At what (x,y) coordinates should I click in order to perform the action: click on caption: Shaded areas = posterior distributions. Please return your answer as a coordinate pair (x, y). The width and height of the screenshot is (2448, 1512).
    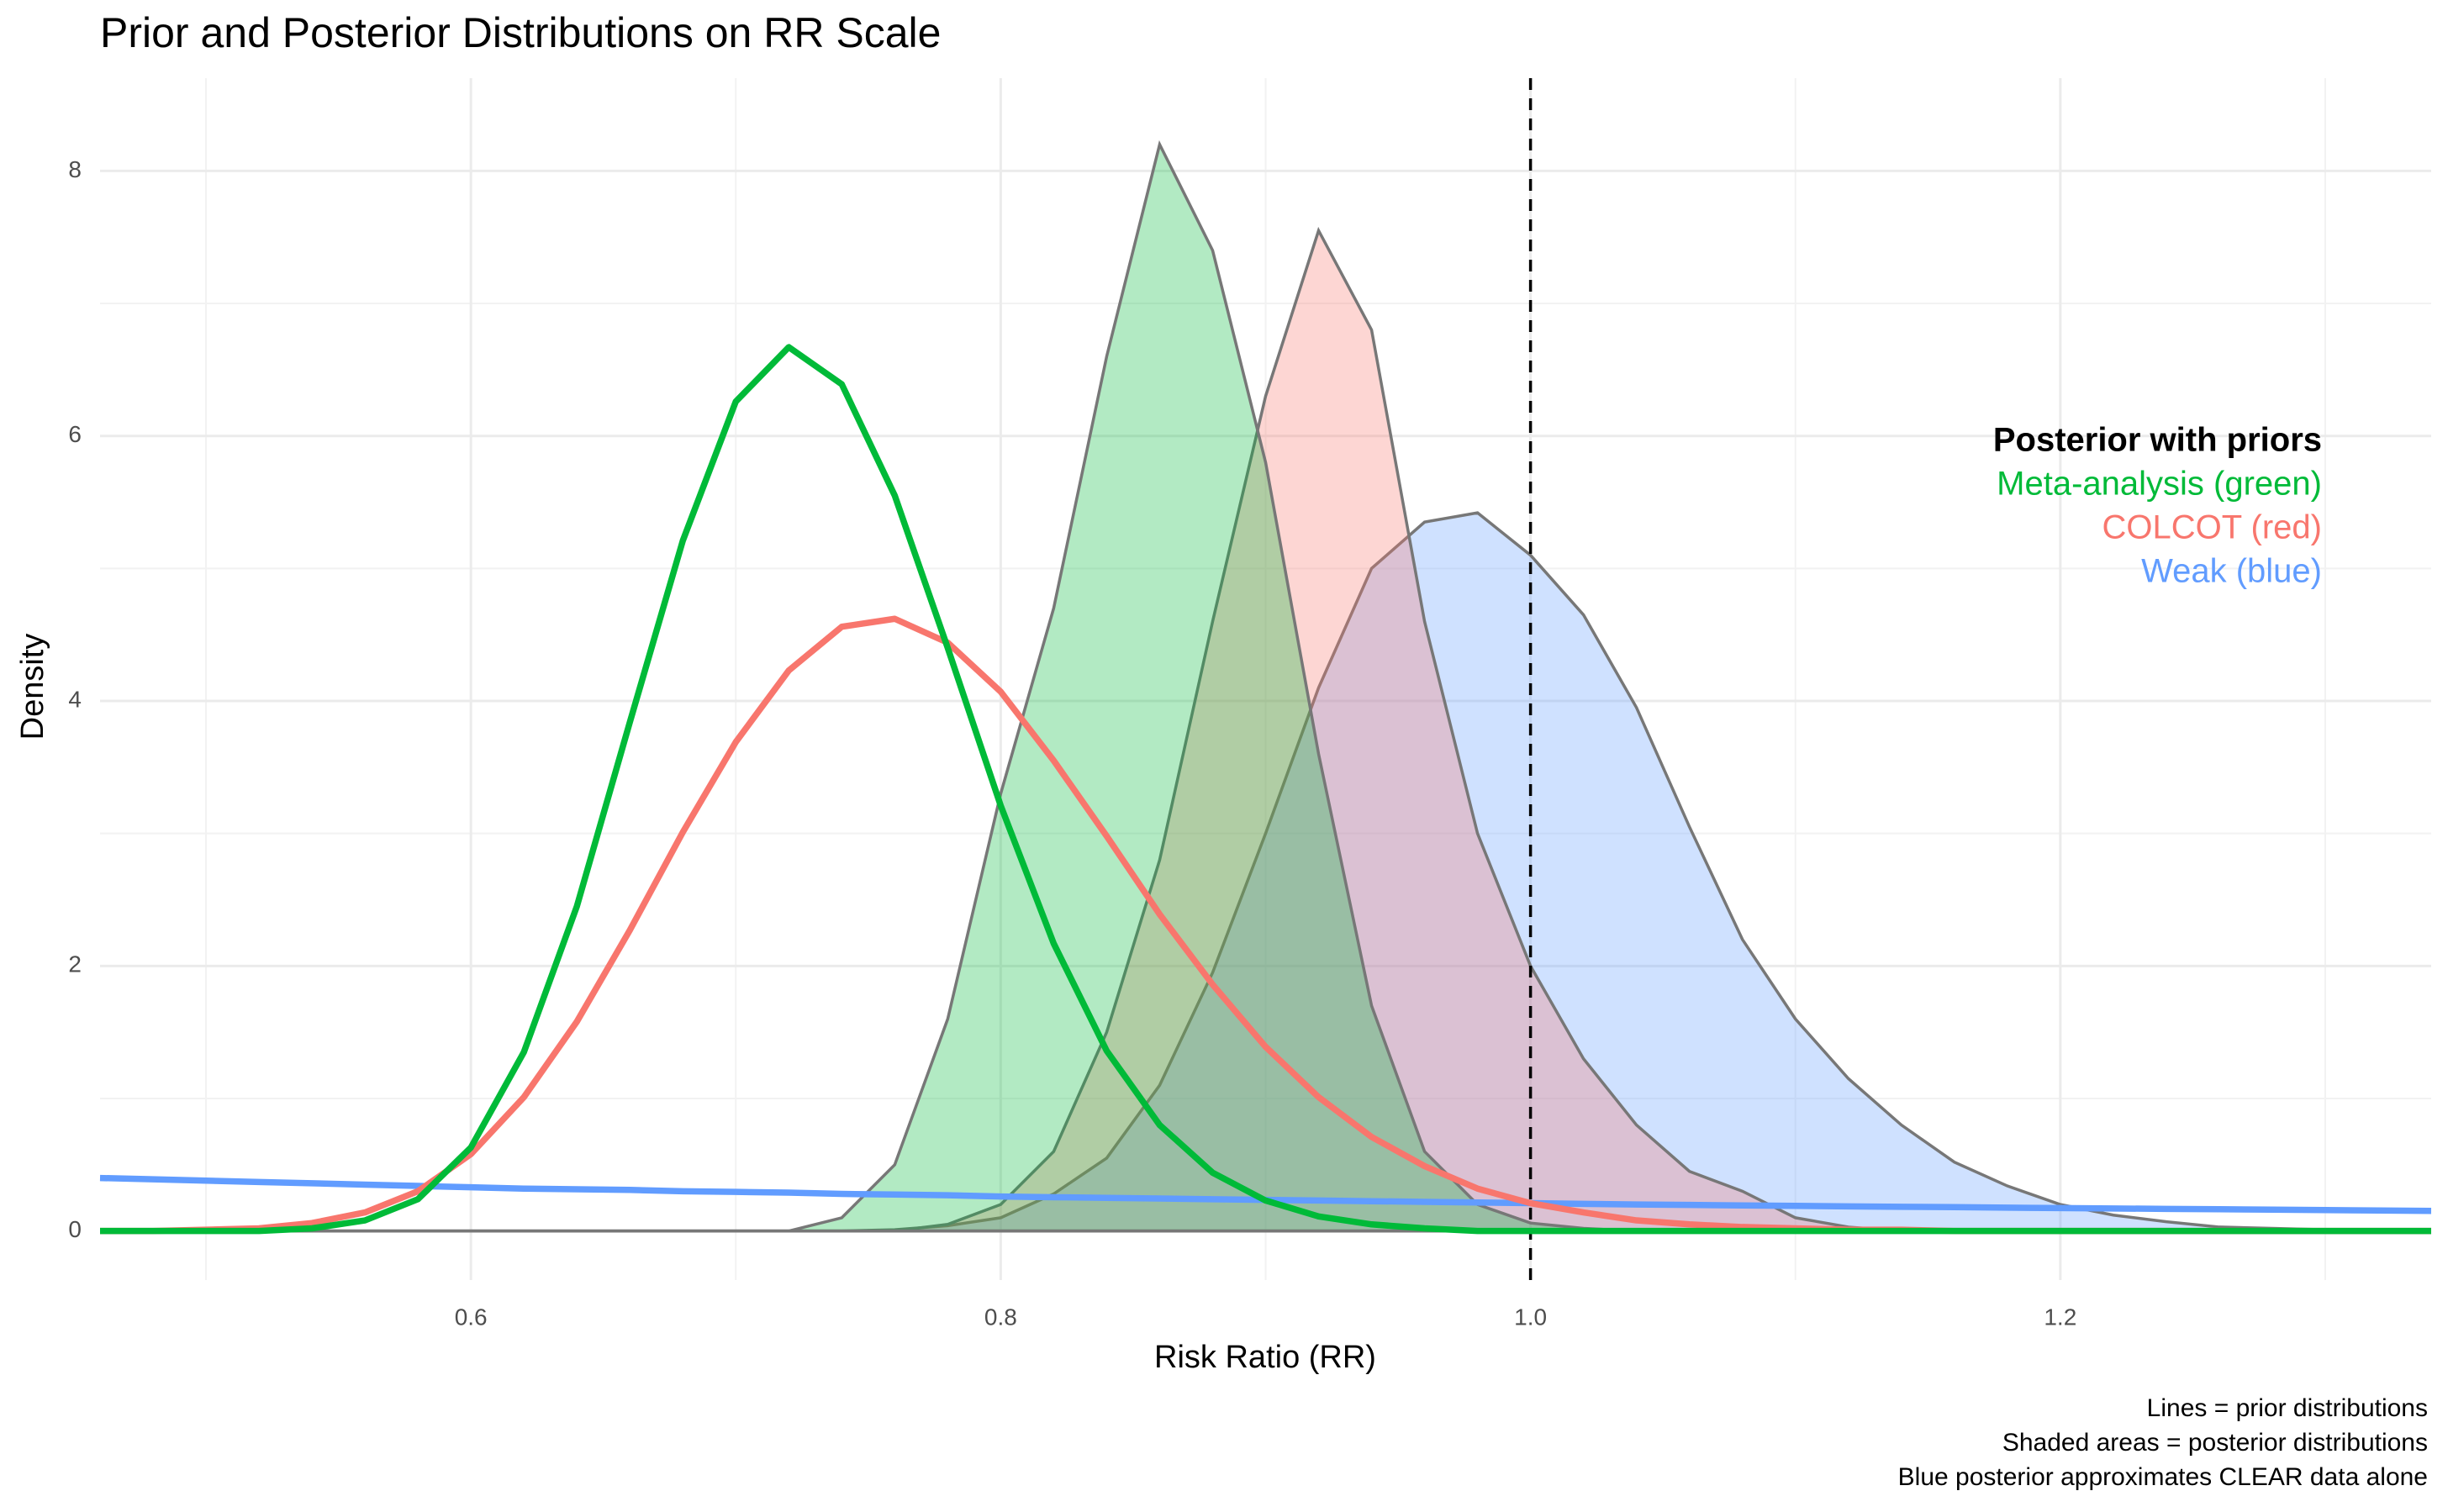
    Looking at the image, I should click on (2215, 1443).